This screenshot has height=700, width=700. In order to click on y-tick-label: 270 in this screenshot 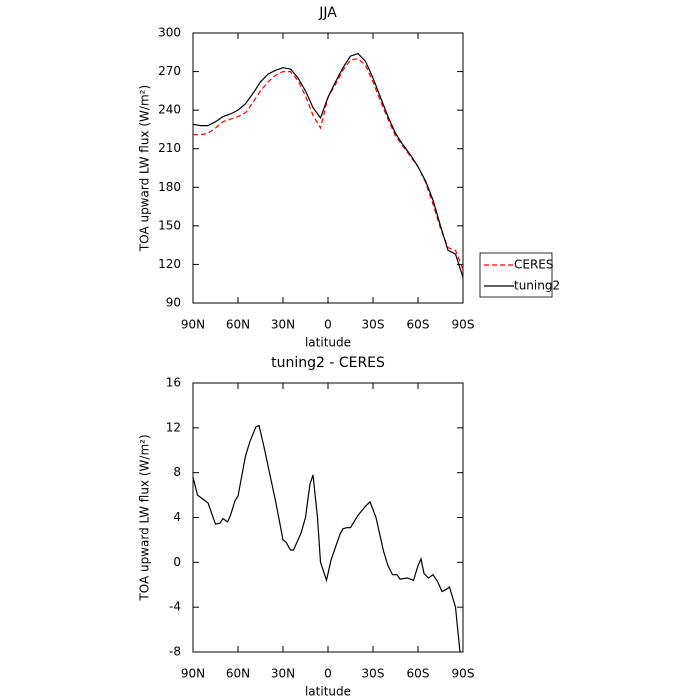, I will do `click(169, 71)`.